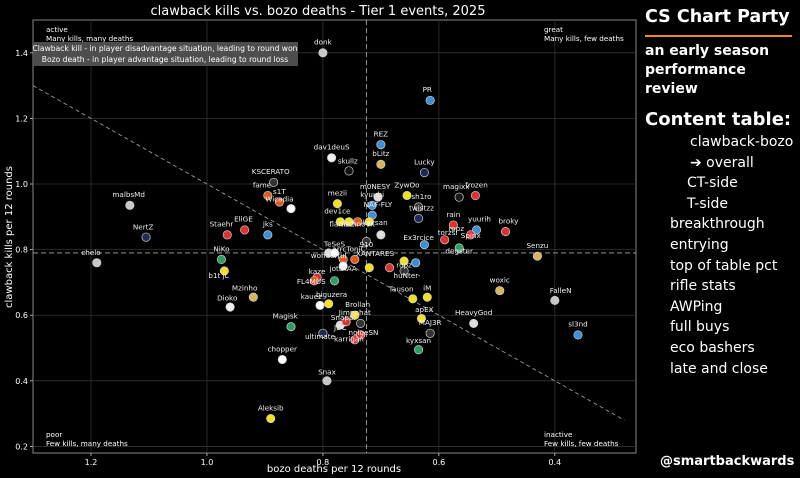 Image resolution: width=800 pixels, height=478 pixels. Describe the element at coordinates (378, 204) in the screenshot. I see `player-label: NAF-FLY` at that location.